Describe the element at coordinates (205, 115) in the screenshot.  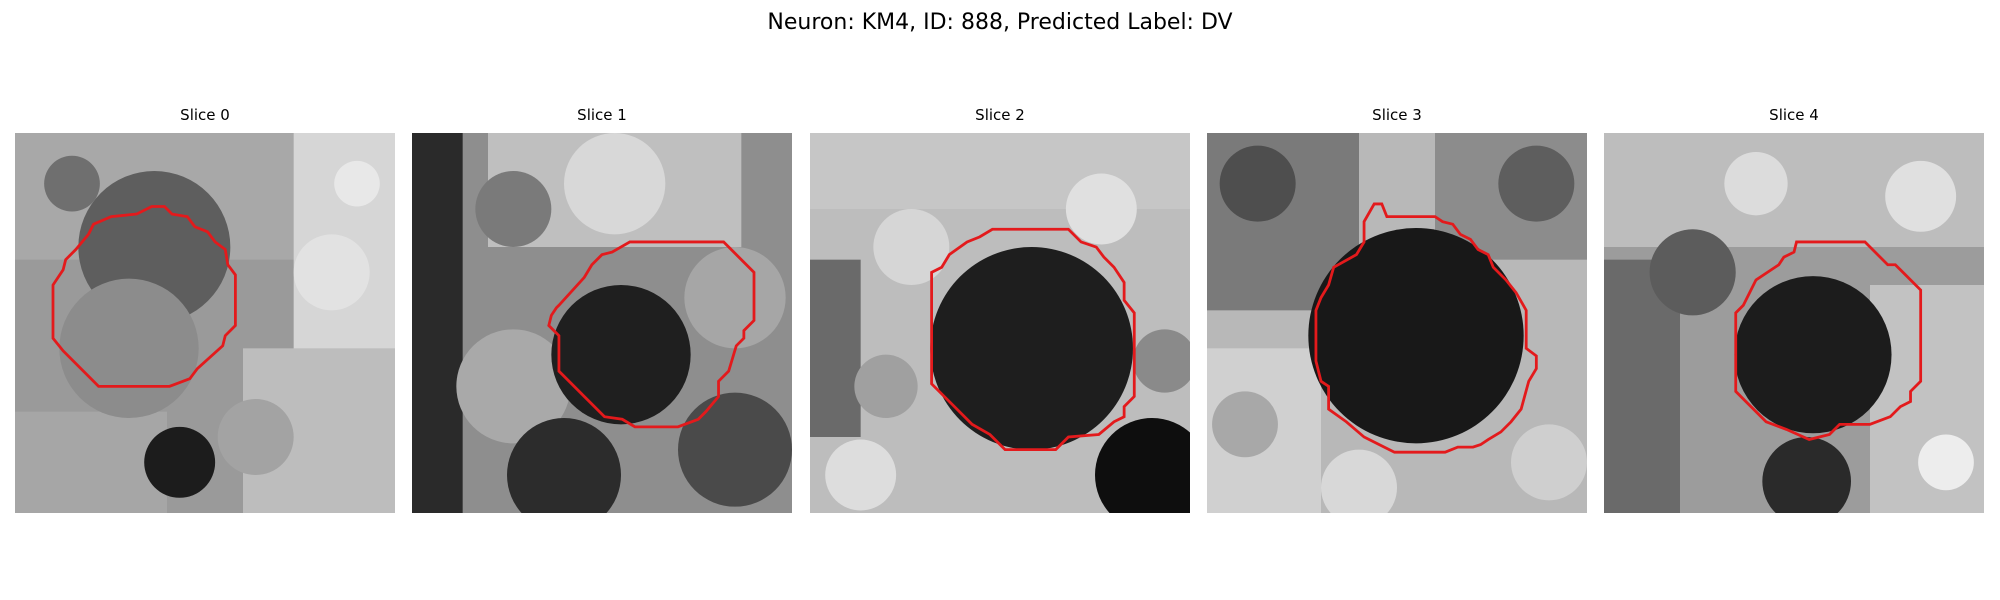
I see `slice-title: Slice 0` at that location.